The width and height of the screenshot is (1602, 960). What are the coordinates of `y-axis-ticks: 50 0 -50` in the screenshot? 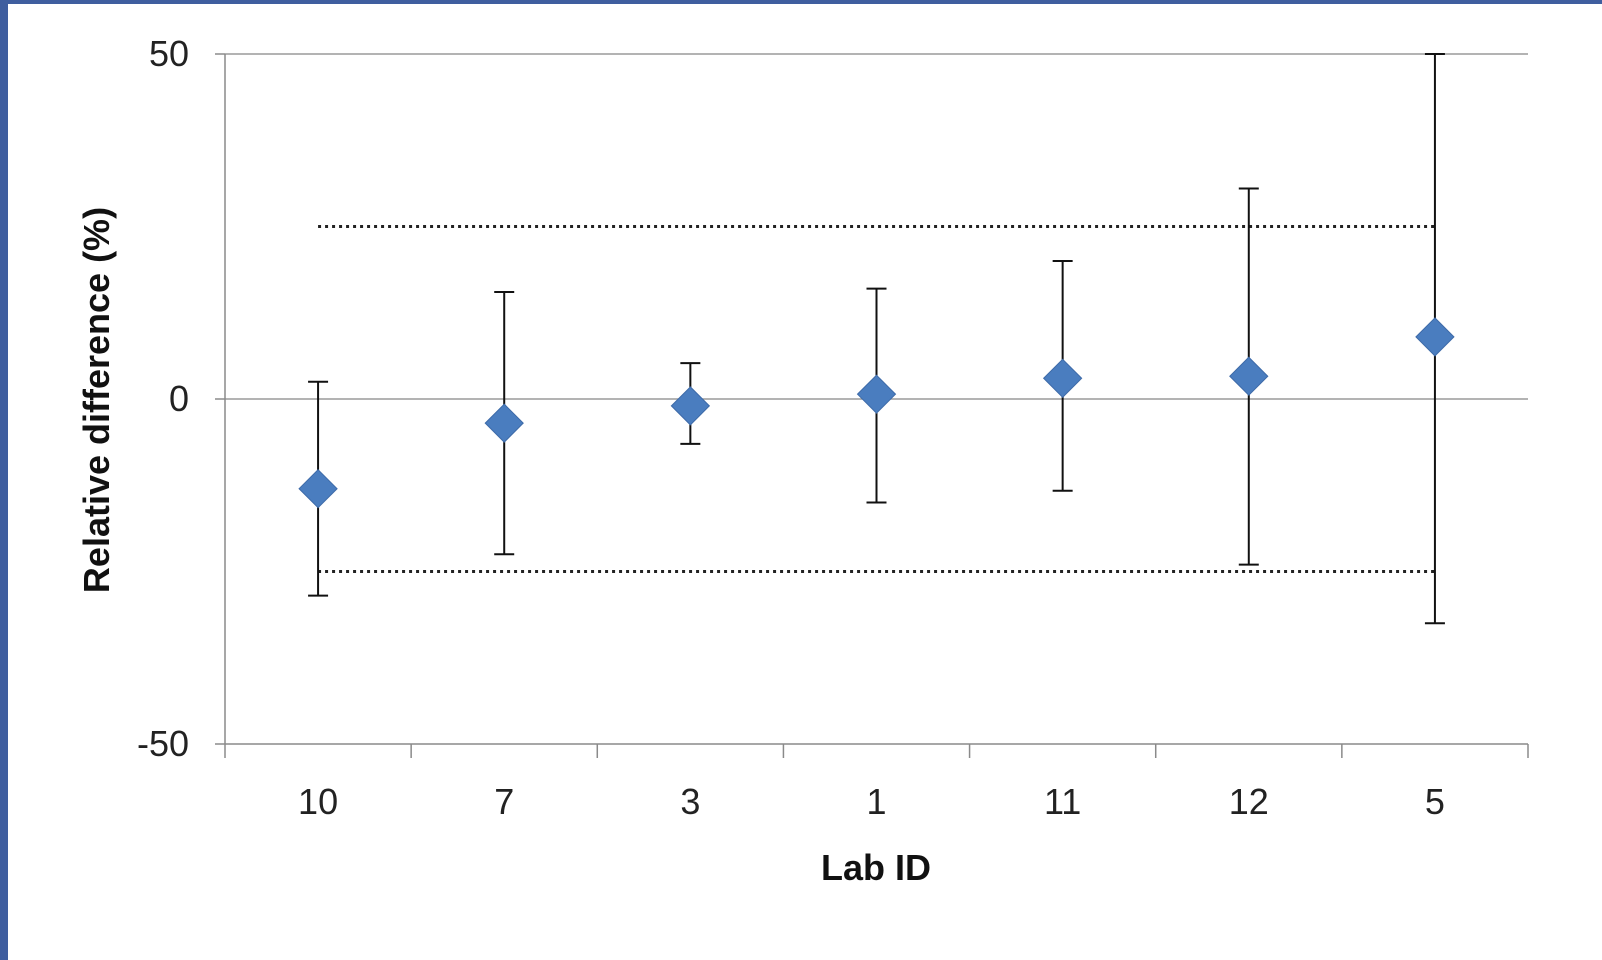 It's located at (181, 398).